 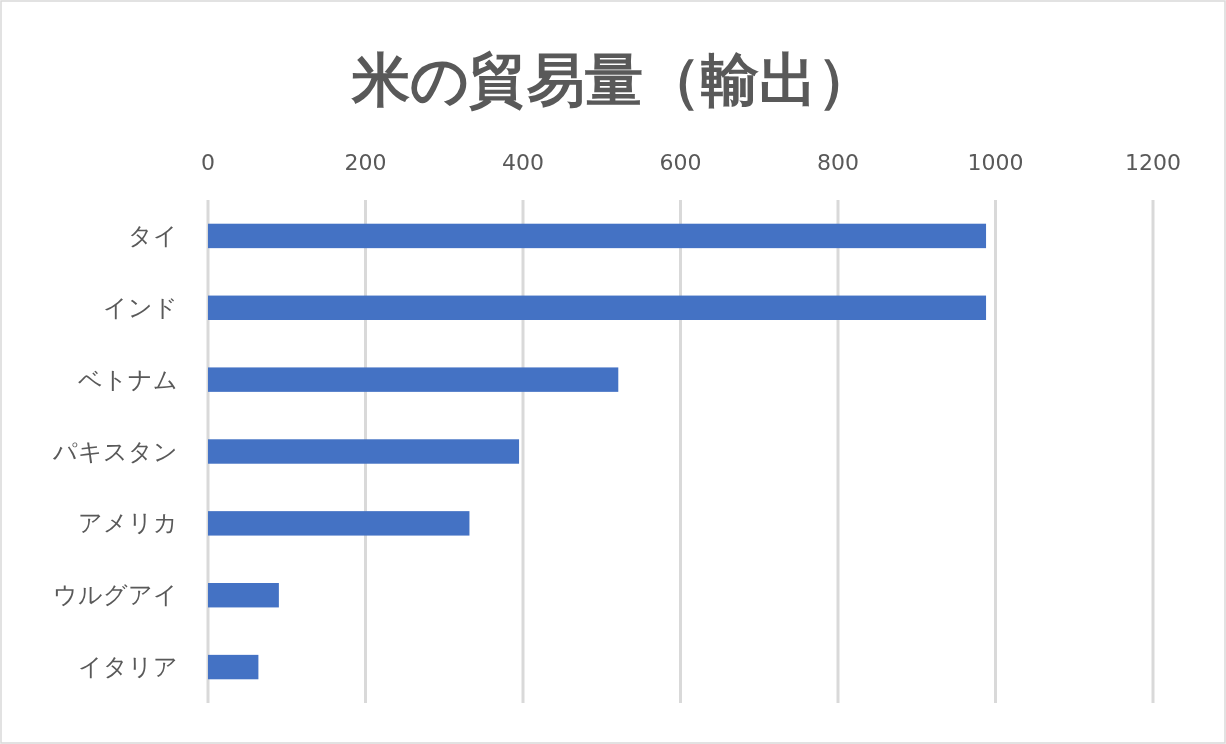 What do you see at coordinates (838, 162) in the screenshot?
I see `x-tick-label: 800` at bounding box center [838, 162].